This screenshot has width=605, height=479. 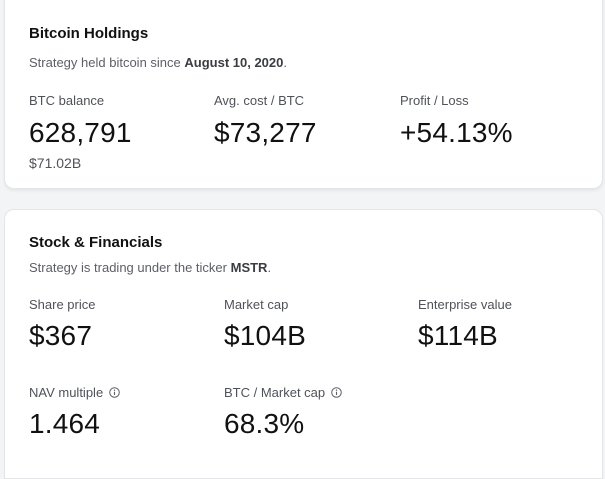 I want to click on btc-balance-usd-value: $71.02B, so click(x=55, y=163).